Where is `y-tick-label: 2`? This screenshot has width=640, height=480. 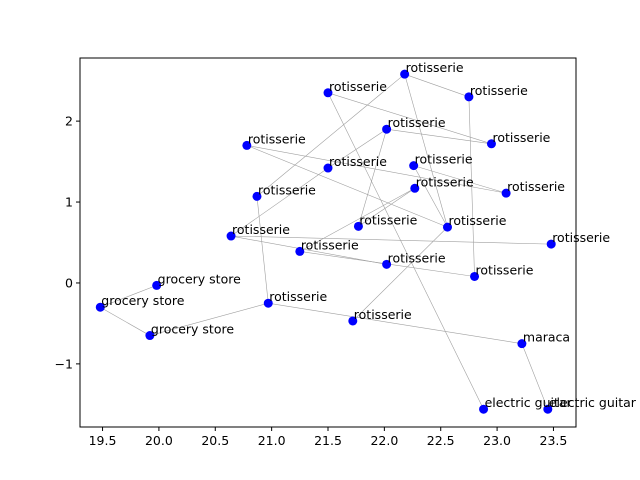
y-tick-label: 2 is located at coordinates (69, 121).